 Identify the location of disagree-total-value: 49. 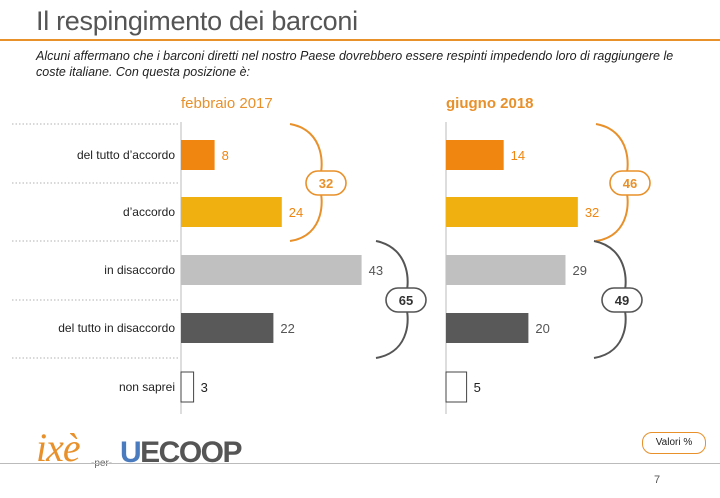
(622, 300).